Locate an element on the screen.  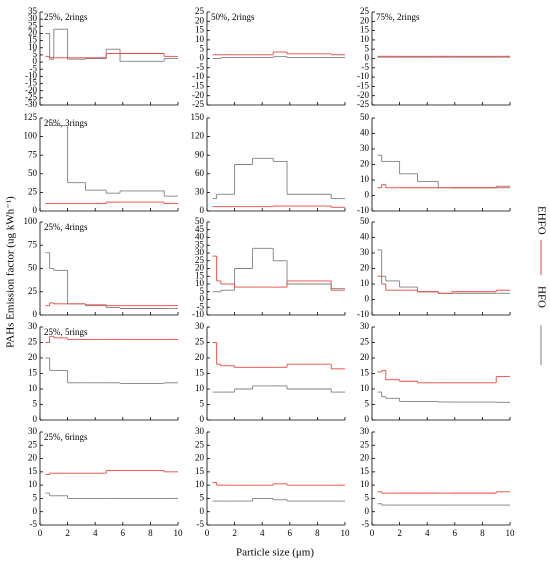
legend: EHFO HFO is located at coordinates (541, 285).